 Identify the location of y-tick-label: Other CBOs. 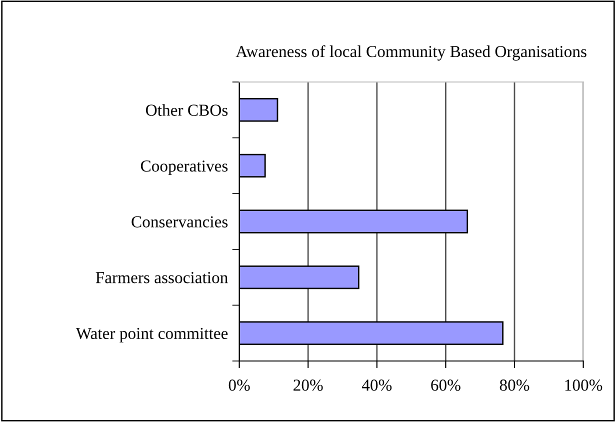
(187, 110).